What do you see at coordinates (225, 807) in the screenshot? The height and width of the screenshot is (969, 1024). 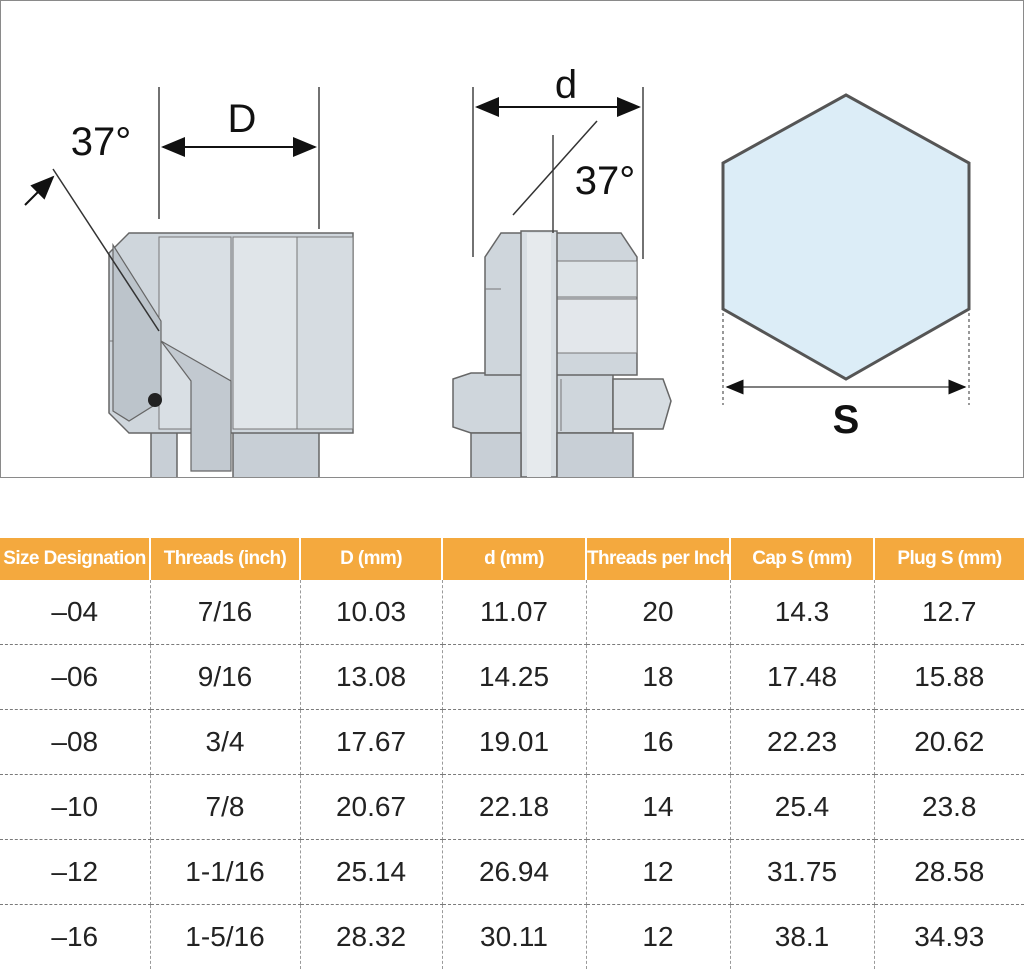 I see `table-cell: 7/8` at bounding box center [225, 807].